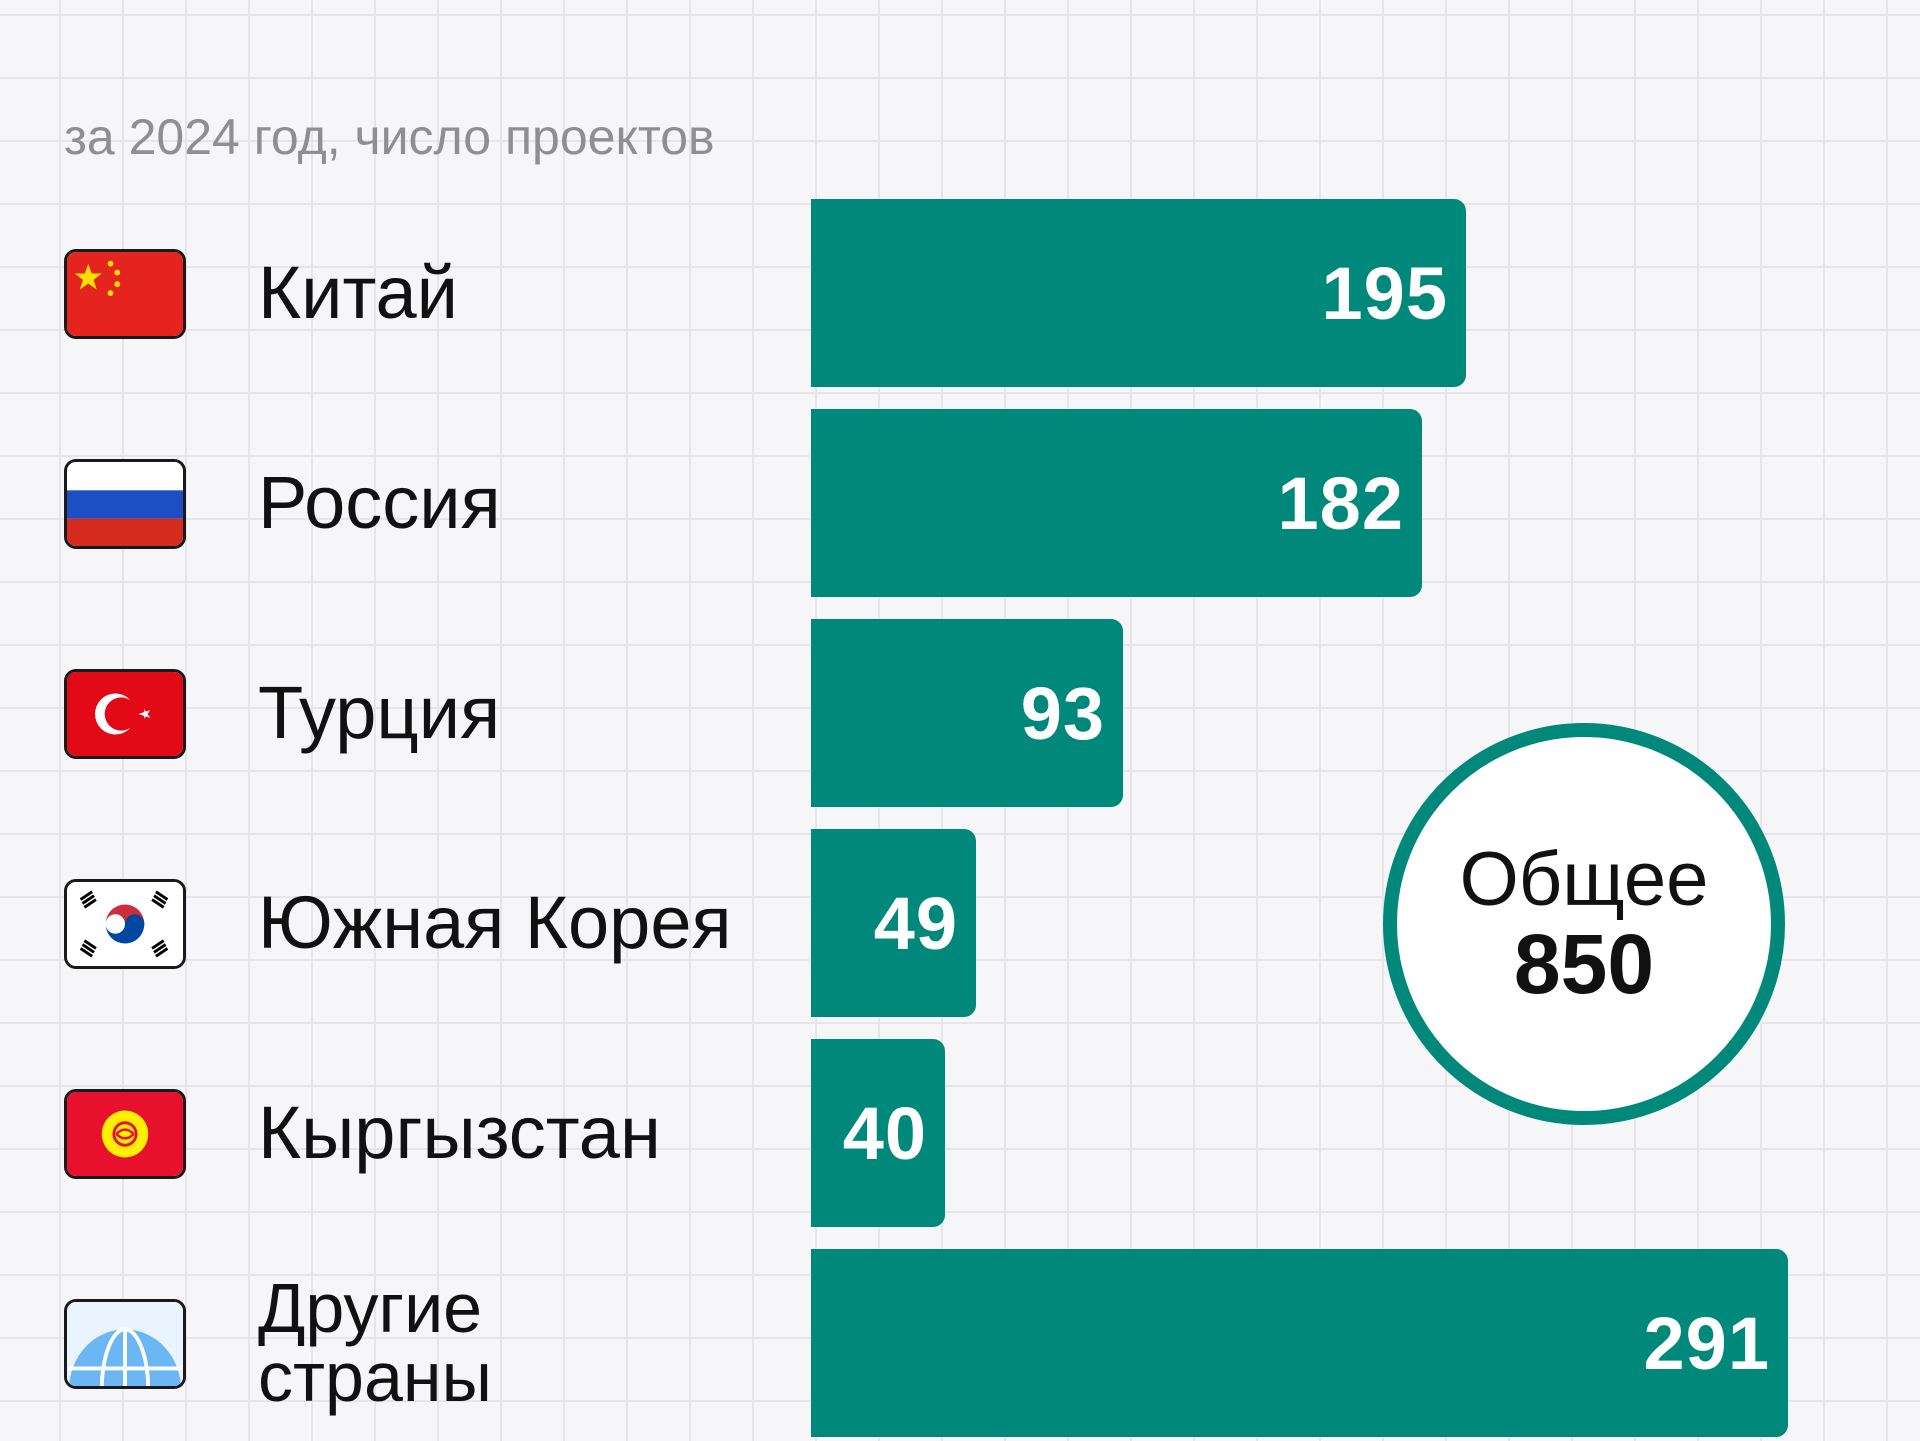 The height and width of the screenshot is (1441, 1920). What do you see at coordinates (1706, 1343) in the screenshot?
I see `data-label: 291` at bounding box center [1706, 1343].